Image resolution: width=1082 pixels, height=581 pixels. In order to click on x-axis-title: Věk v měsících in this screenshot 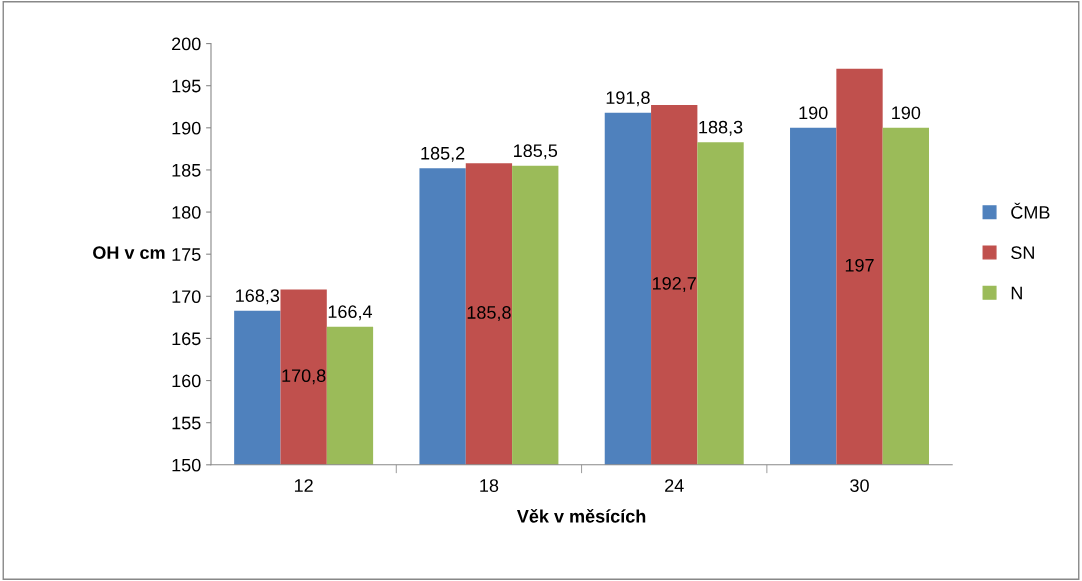, I will do `click(581, 516)`.